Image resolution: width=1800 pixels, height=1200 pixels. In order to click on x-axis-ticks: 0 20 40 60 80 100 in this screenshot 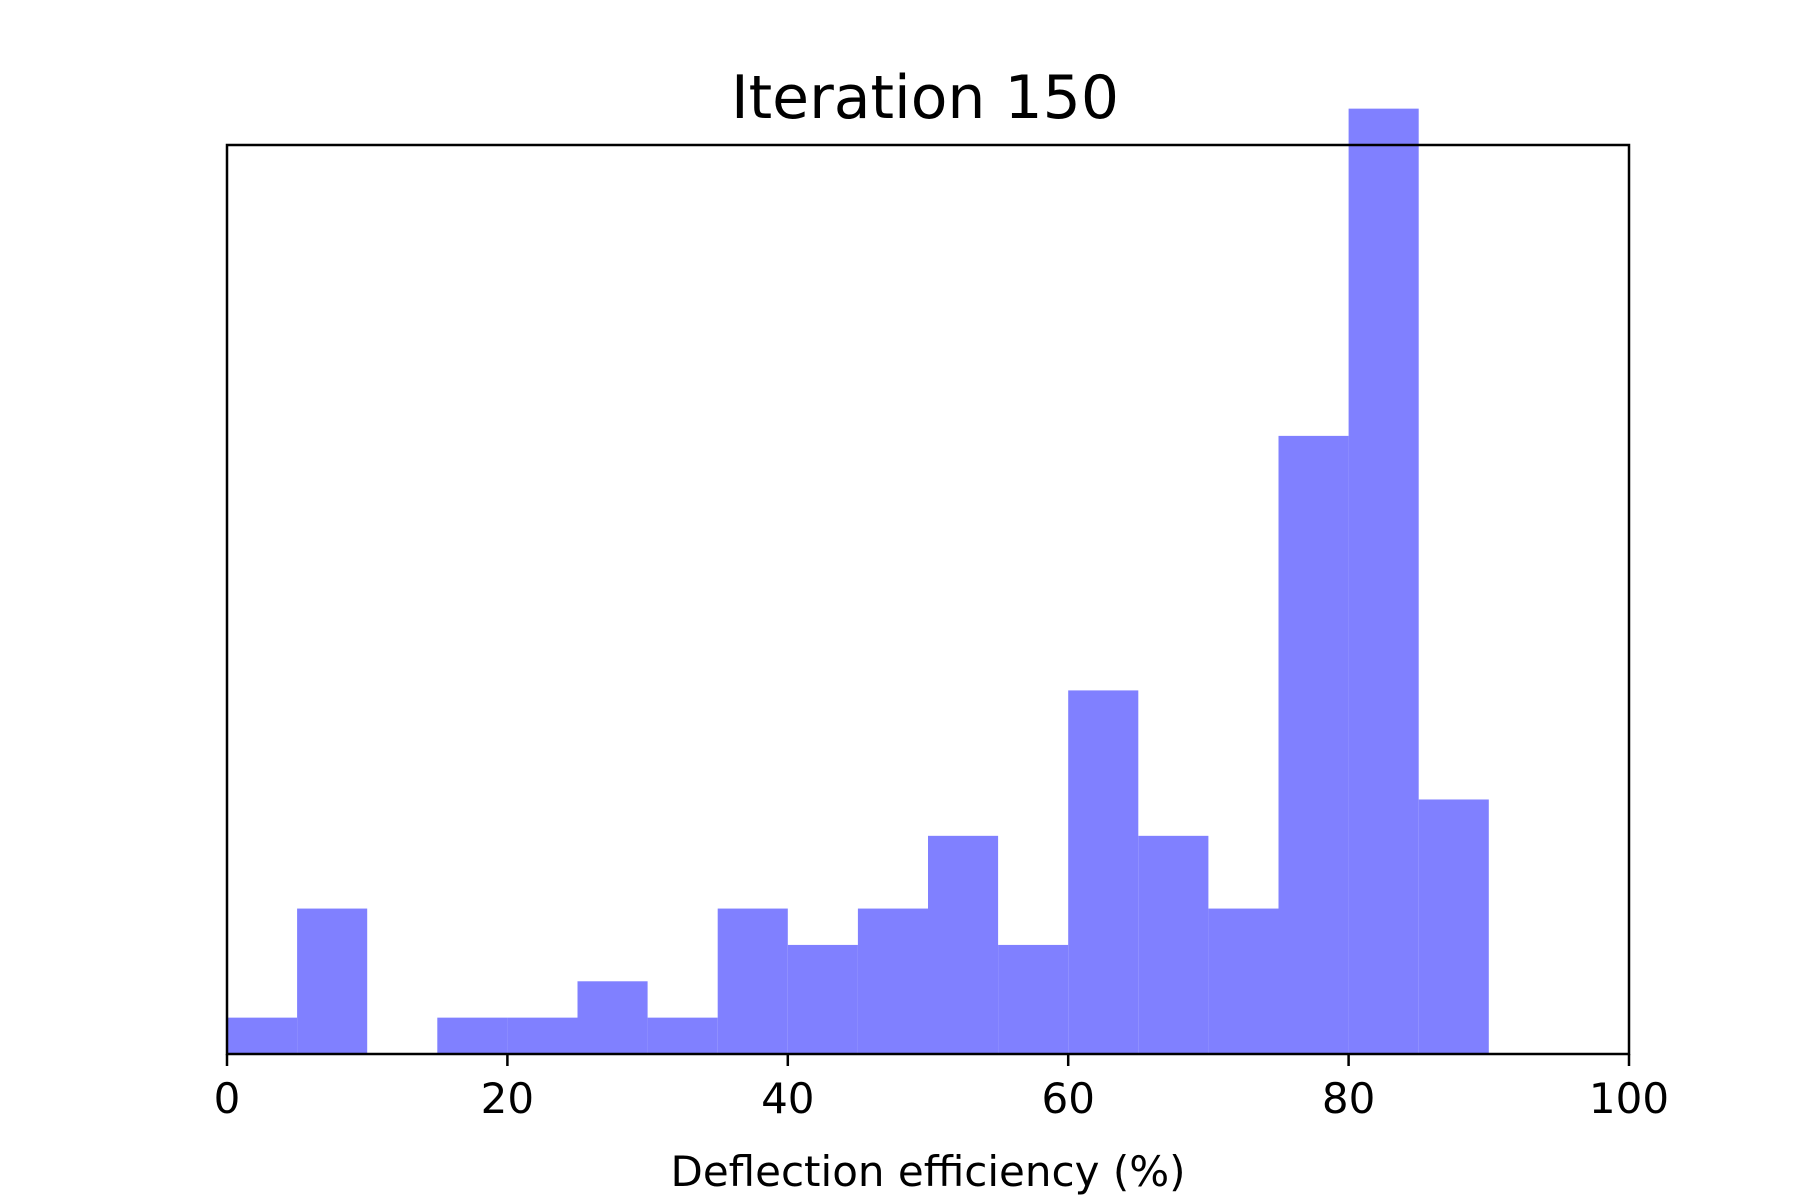, I will do `click(941, 1088)`.